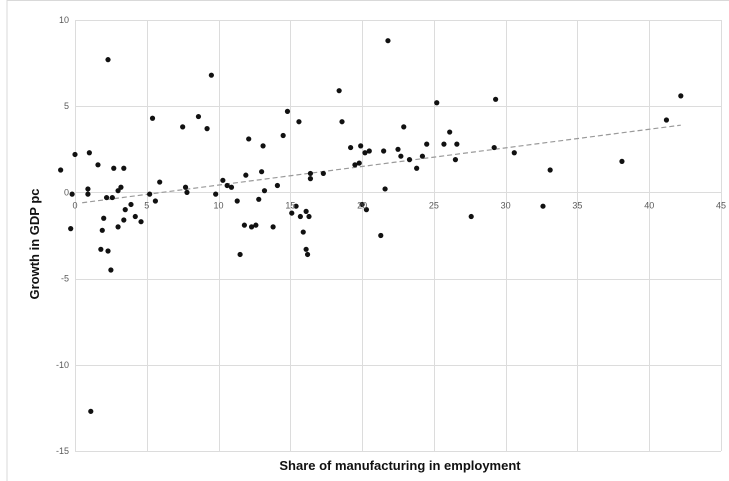  What do you see at coordinates (64, 20) in the screenshot?
I see `y-tick-label: 10` at bounding box center [64, 20].